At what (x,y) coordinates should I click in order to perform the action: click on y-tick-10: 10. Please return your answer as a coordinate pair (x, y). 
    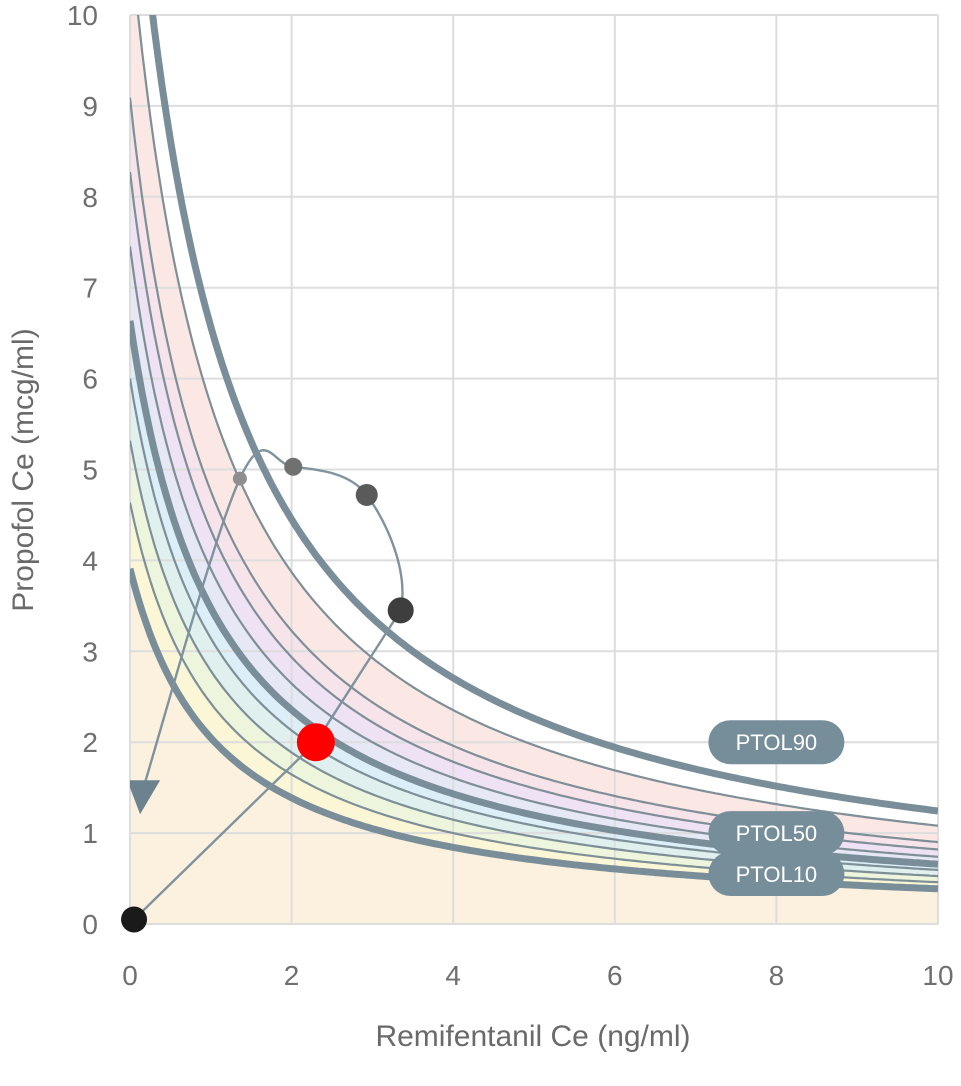
    Looking at the image, I should click on (82, 15).